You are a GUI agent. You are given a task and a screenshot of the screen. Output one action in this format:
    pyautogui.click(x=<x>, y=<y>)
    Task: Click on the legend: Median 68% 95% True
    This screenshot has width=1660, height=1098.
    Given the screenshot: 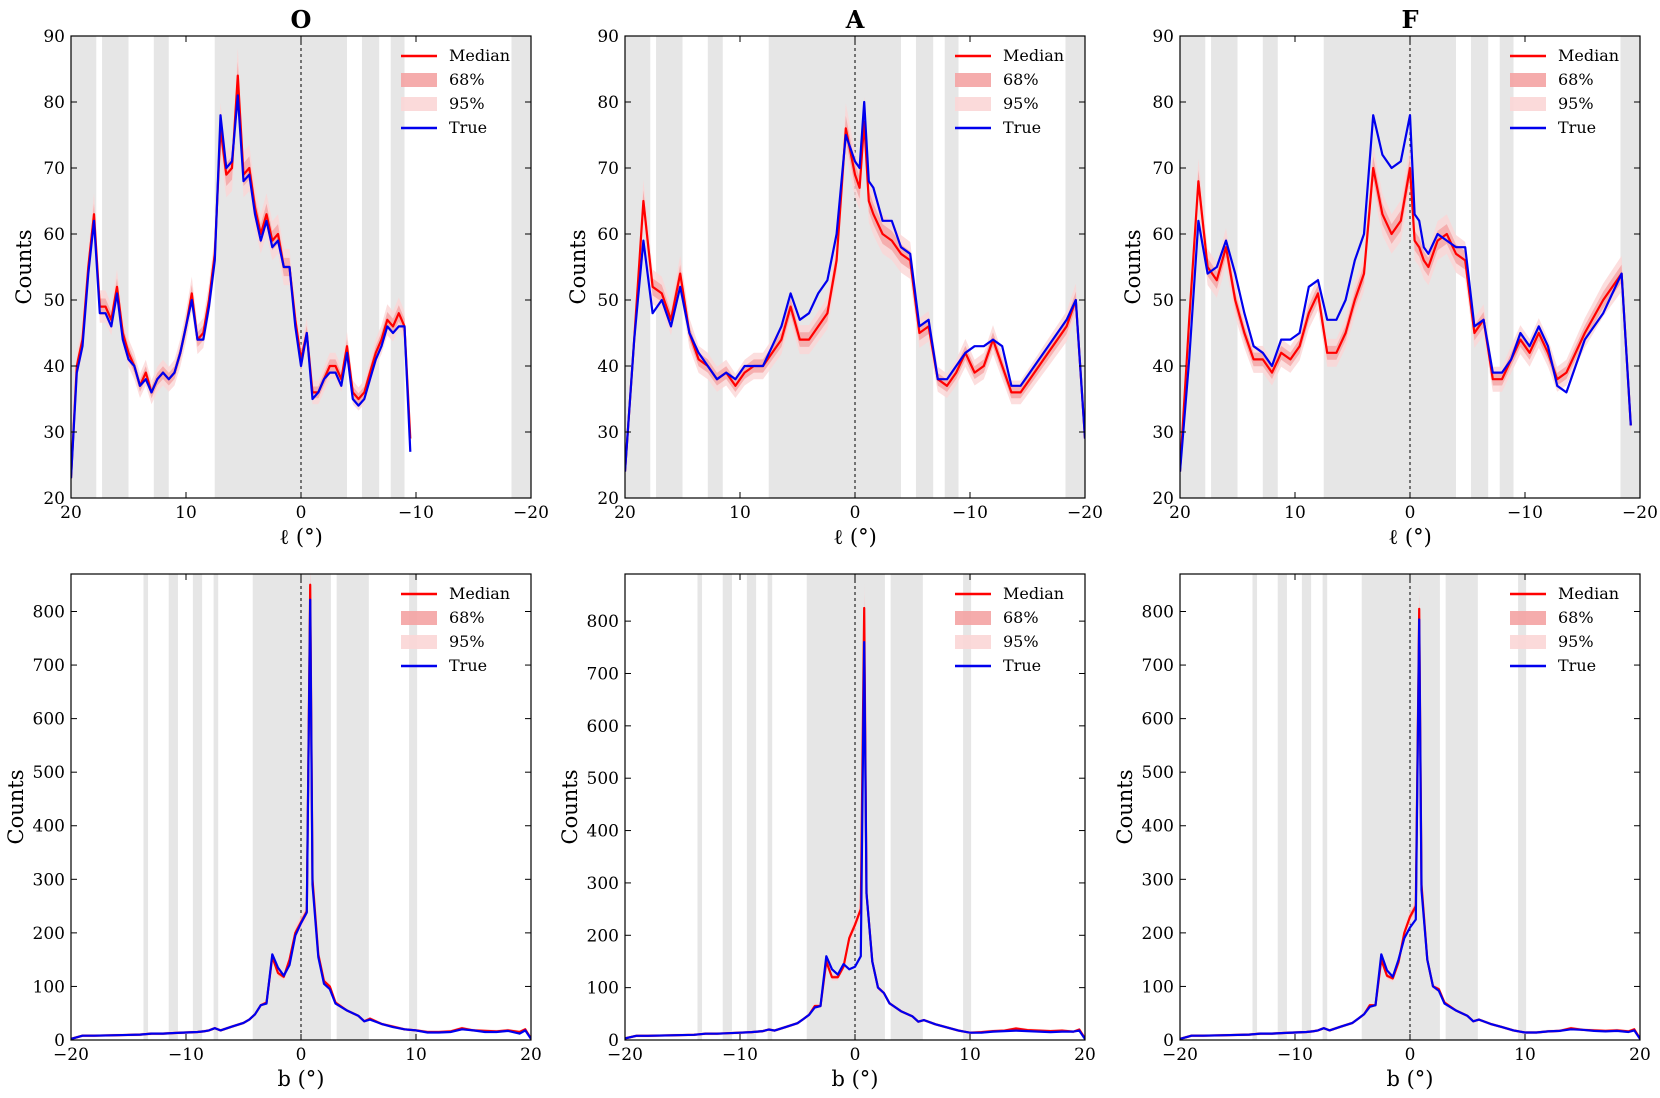 What is the action you would take?
    pyautogui.click(x=455, y=629)
    